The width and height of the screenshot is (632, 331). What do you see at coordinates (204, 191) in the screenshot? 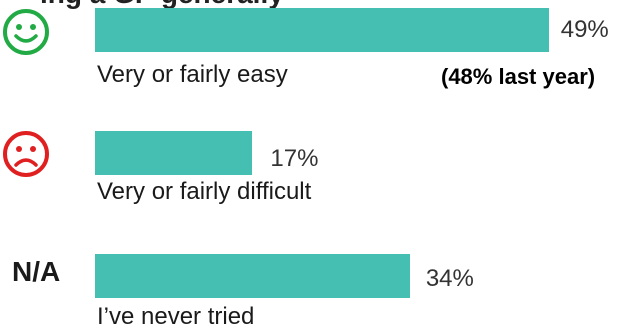
I see `category-label-difficult: Very or fairly difficult` at bounding box center [204, 191].